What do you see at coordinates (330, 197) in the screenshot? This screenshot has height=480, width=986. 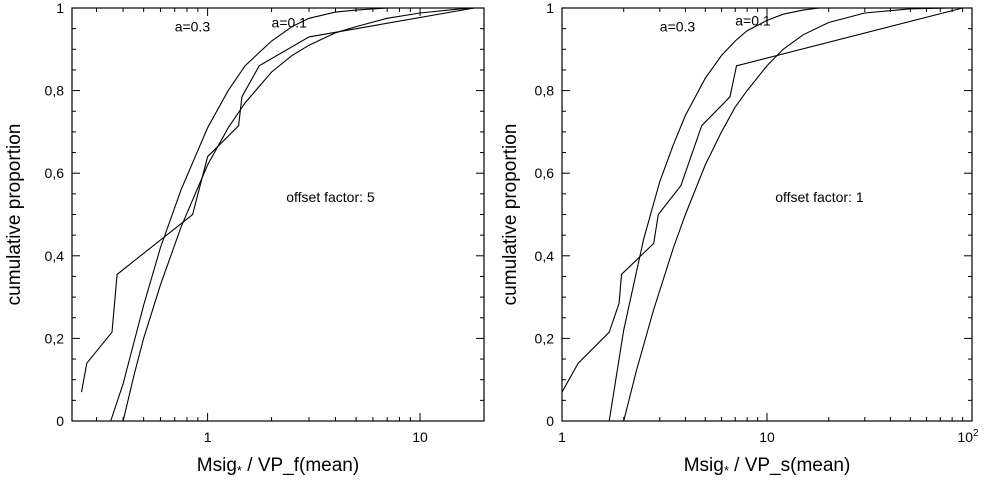 I see `offset-factor-annotation: offset factor: 5` at bounding box center [330, 197].